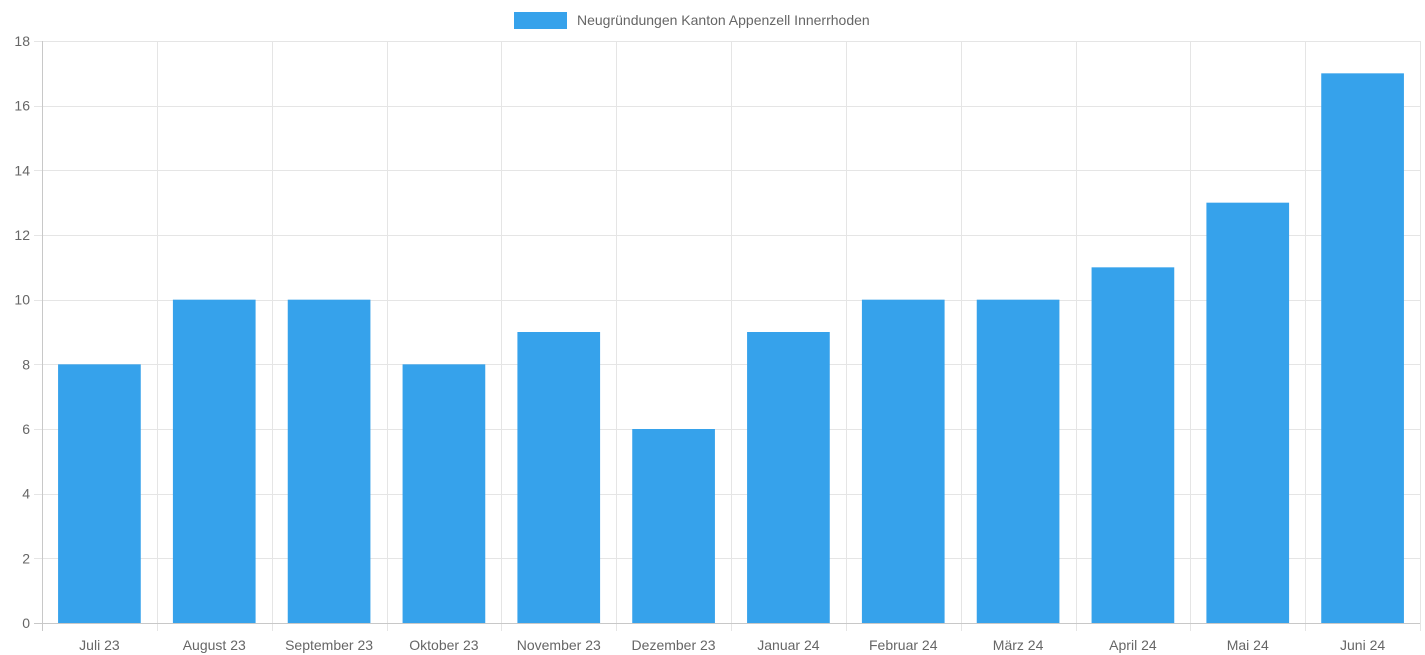 The image size is (1425, 655). I want to click on x-tick-label: November 23, so click(559, 645).